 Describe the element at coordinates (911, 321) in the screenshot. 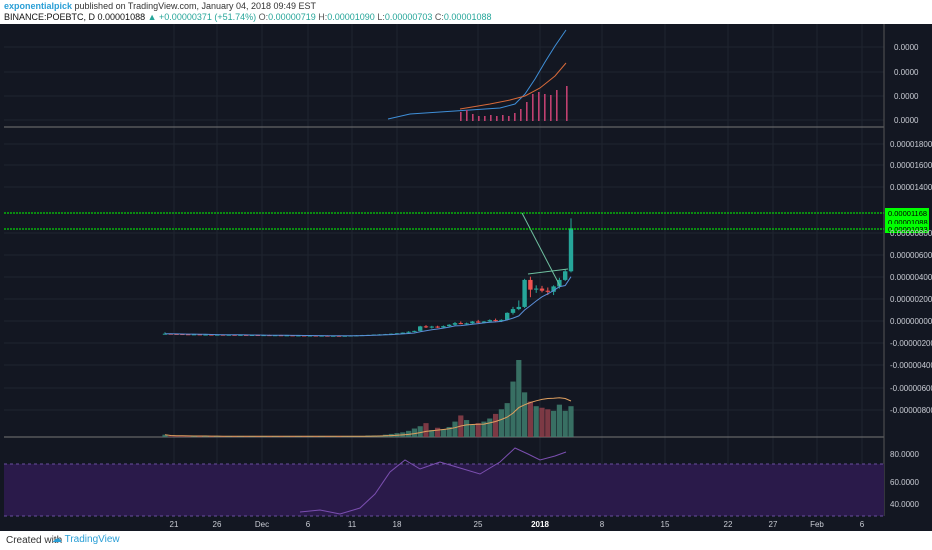

I see `price-tick-label: 0.00000000` at that location.